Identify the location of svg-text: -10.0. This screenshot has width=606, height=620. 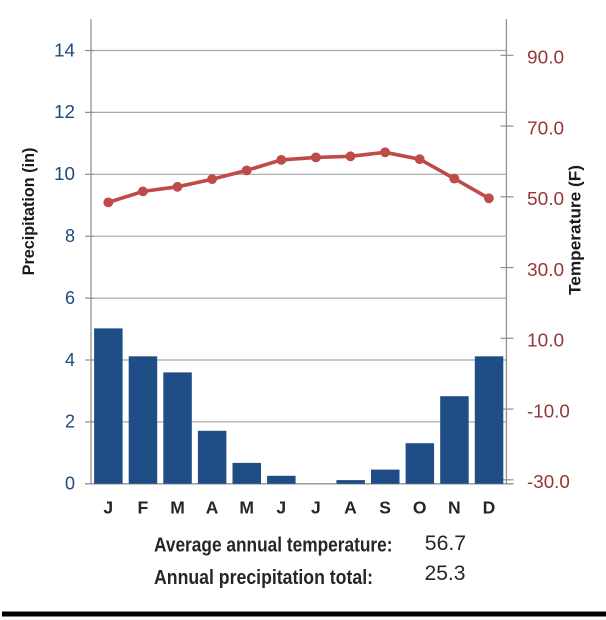
(548, 411).